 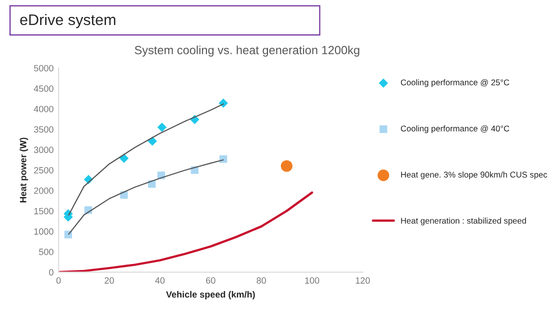 What do you see at coordinates (68, 21) in the screenshot?
I see `chart-title: eDrive system` at bounding box center [68, 21].